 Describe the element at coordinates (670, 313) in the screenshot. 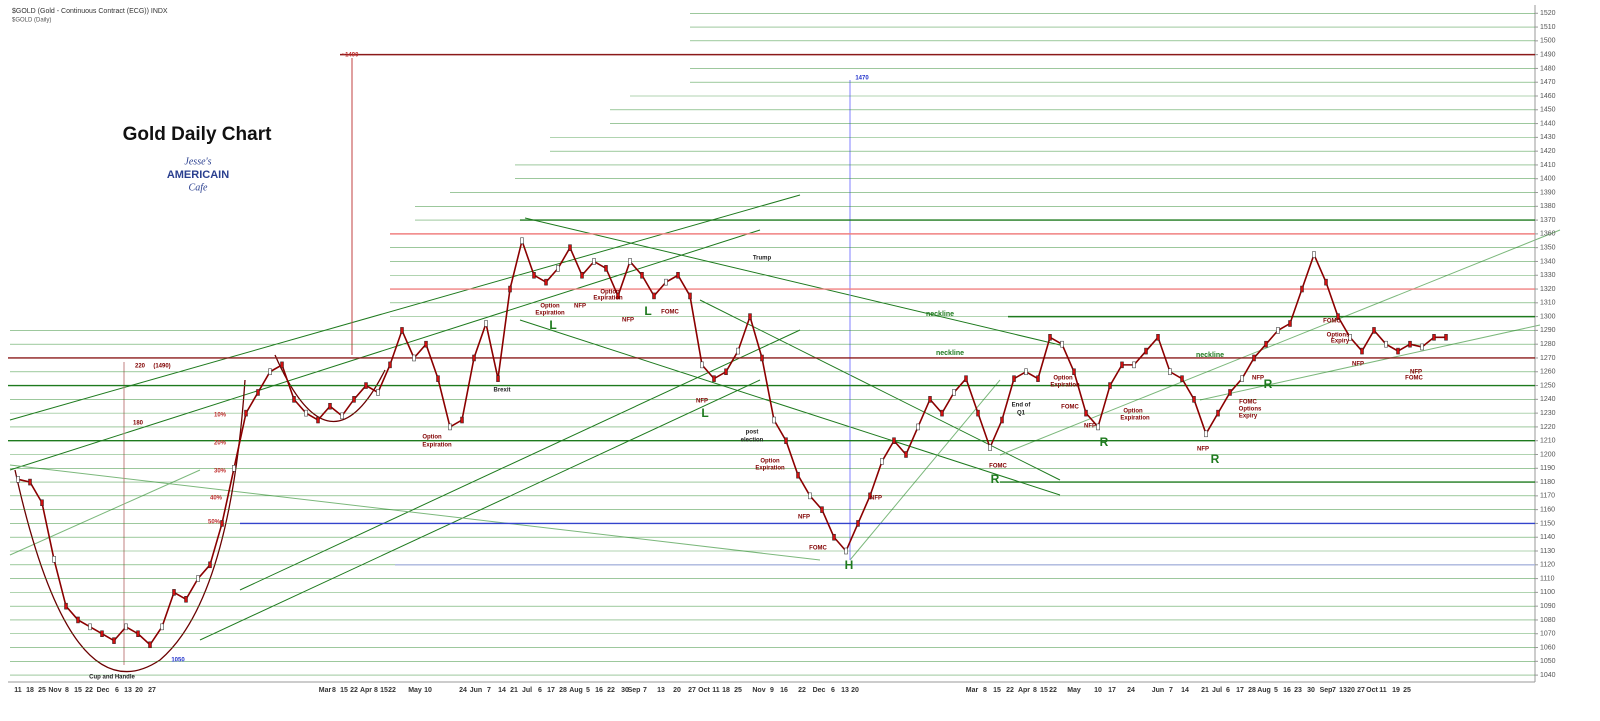

I see `annotation: FOMC` at that location.